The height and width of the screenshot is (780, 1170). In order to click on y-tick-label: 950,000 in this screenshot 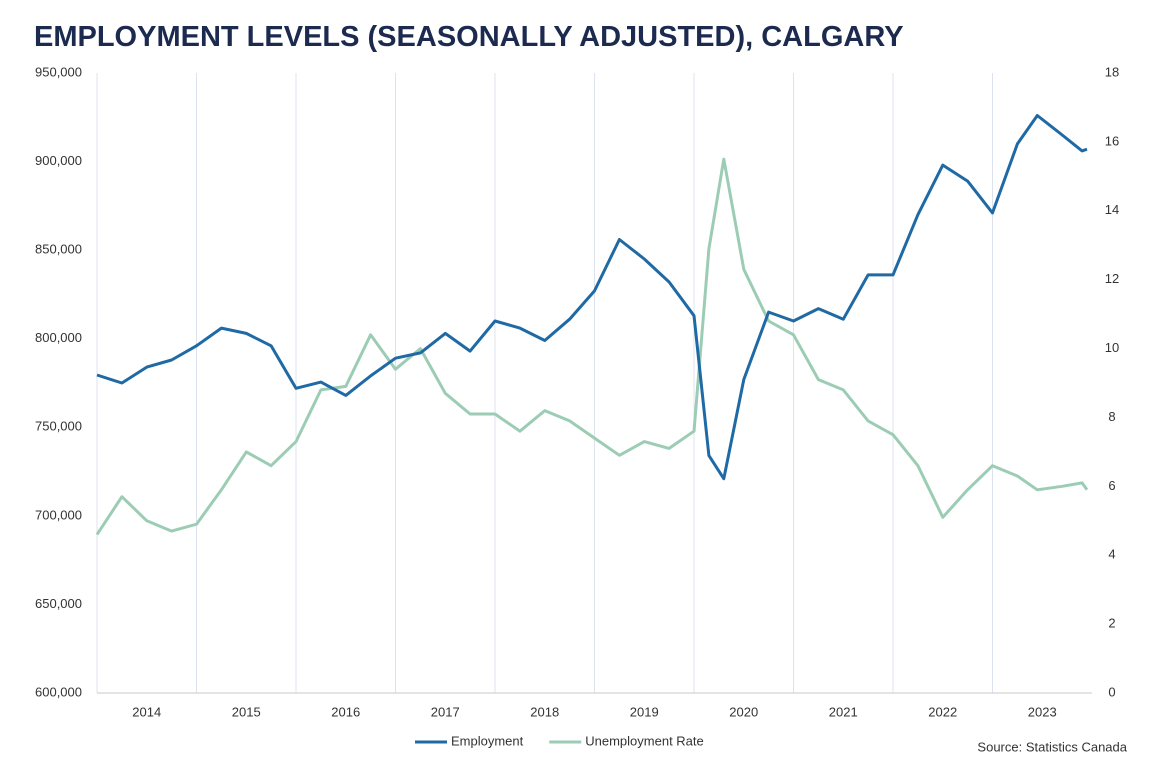, I will do `click(58, 71)`.